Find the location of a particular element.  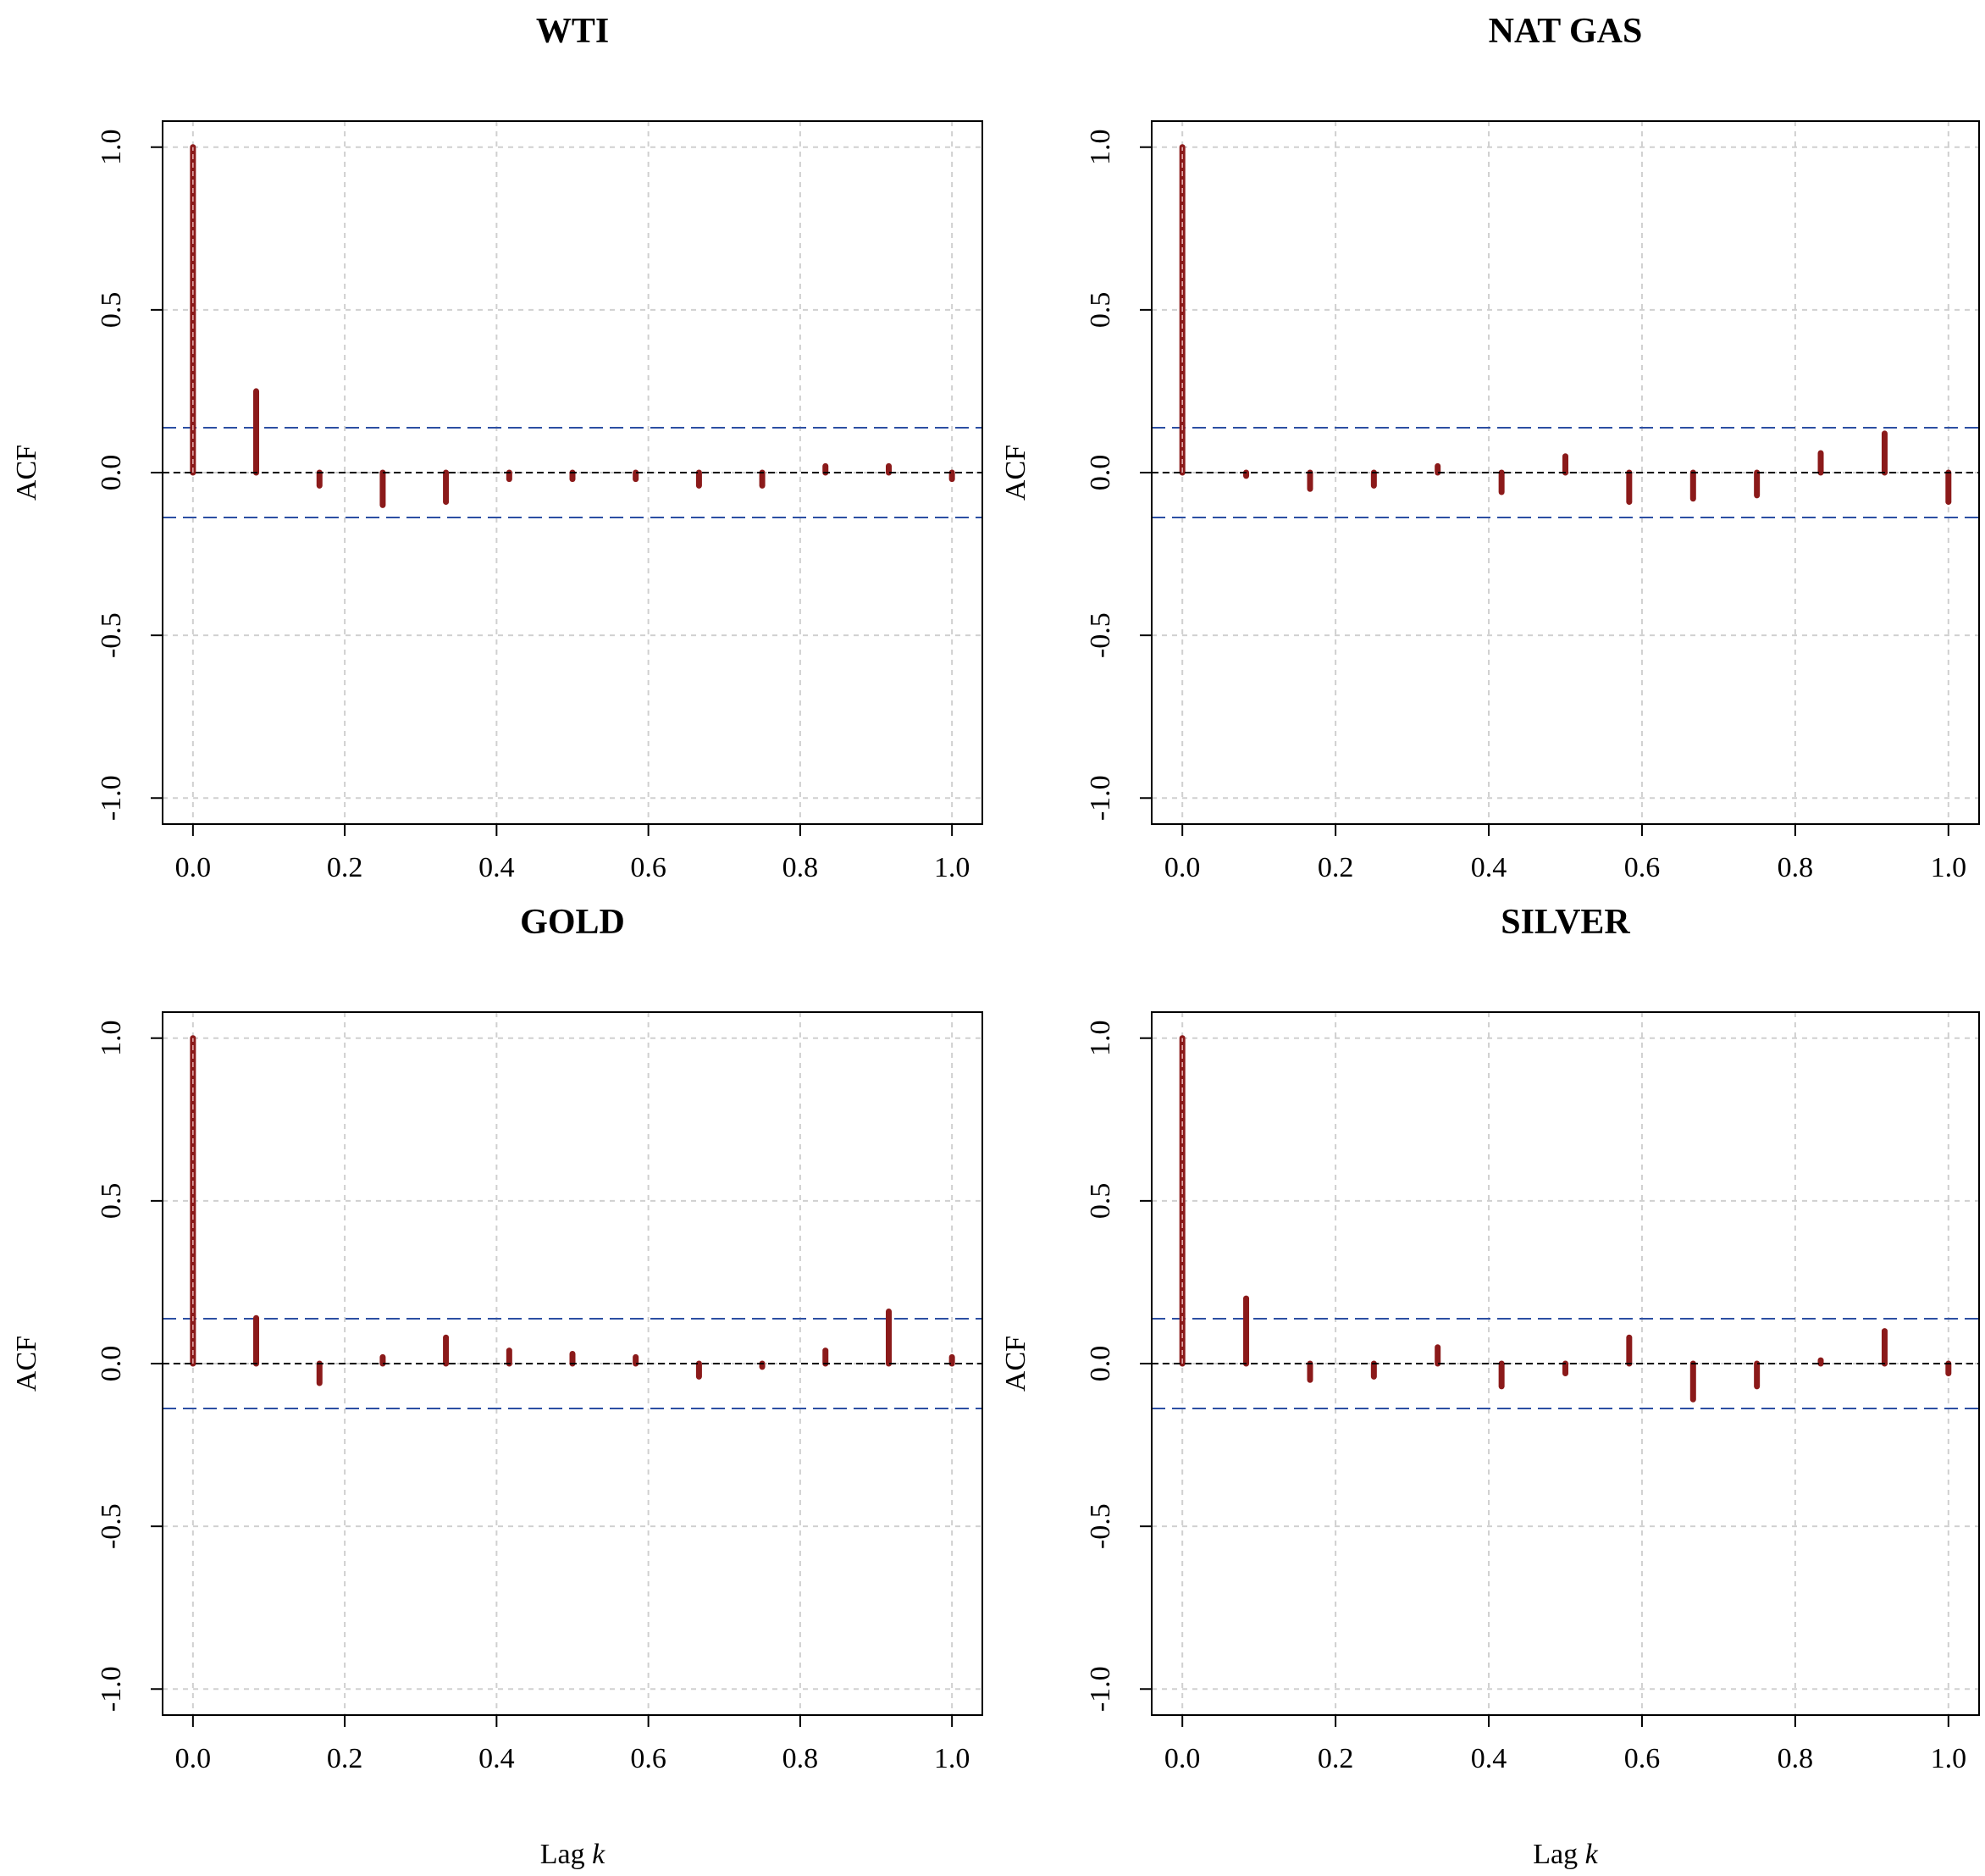

panel-title: SILVER is located at coordinates (1565, 922).